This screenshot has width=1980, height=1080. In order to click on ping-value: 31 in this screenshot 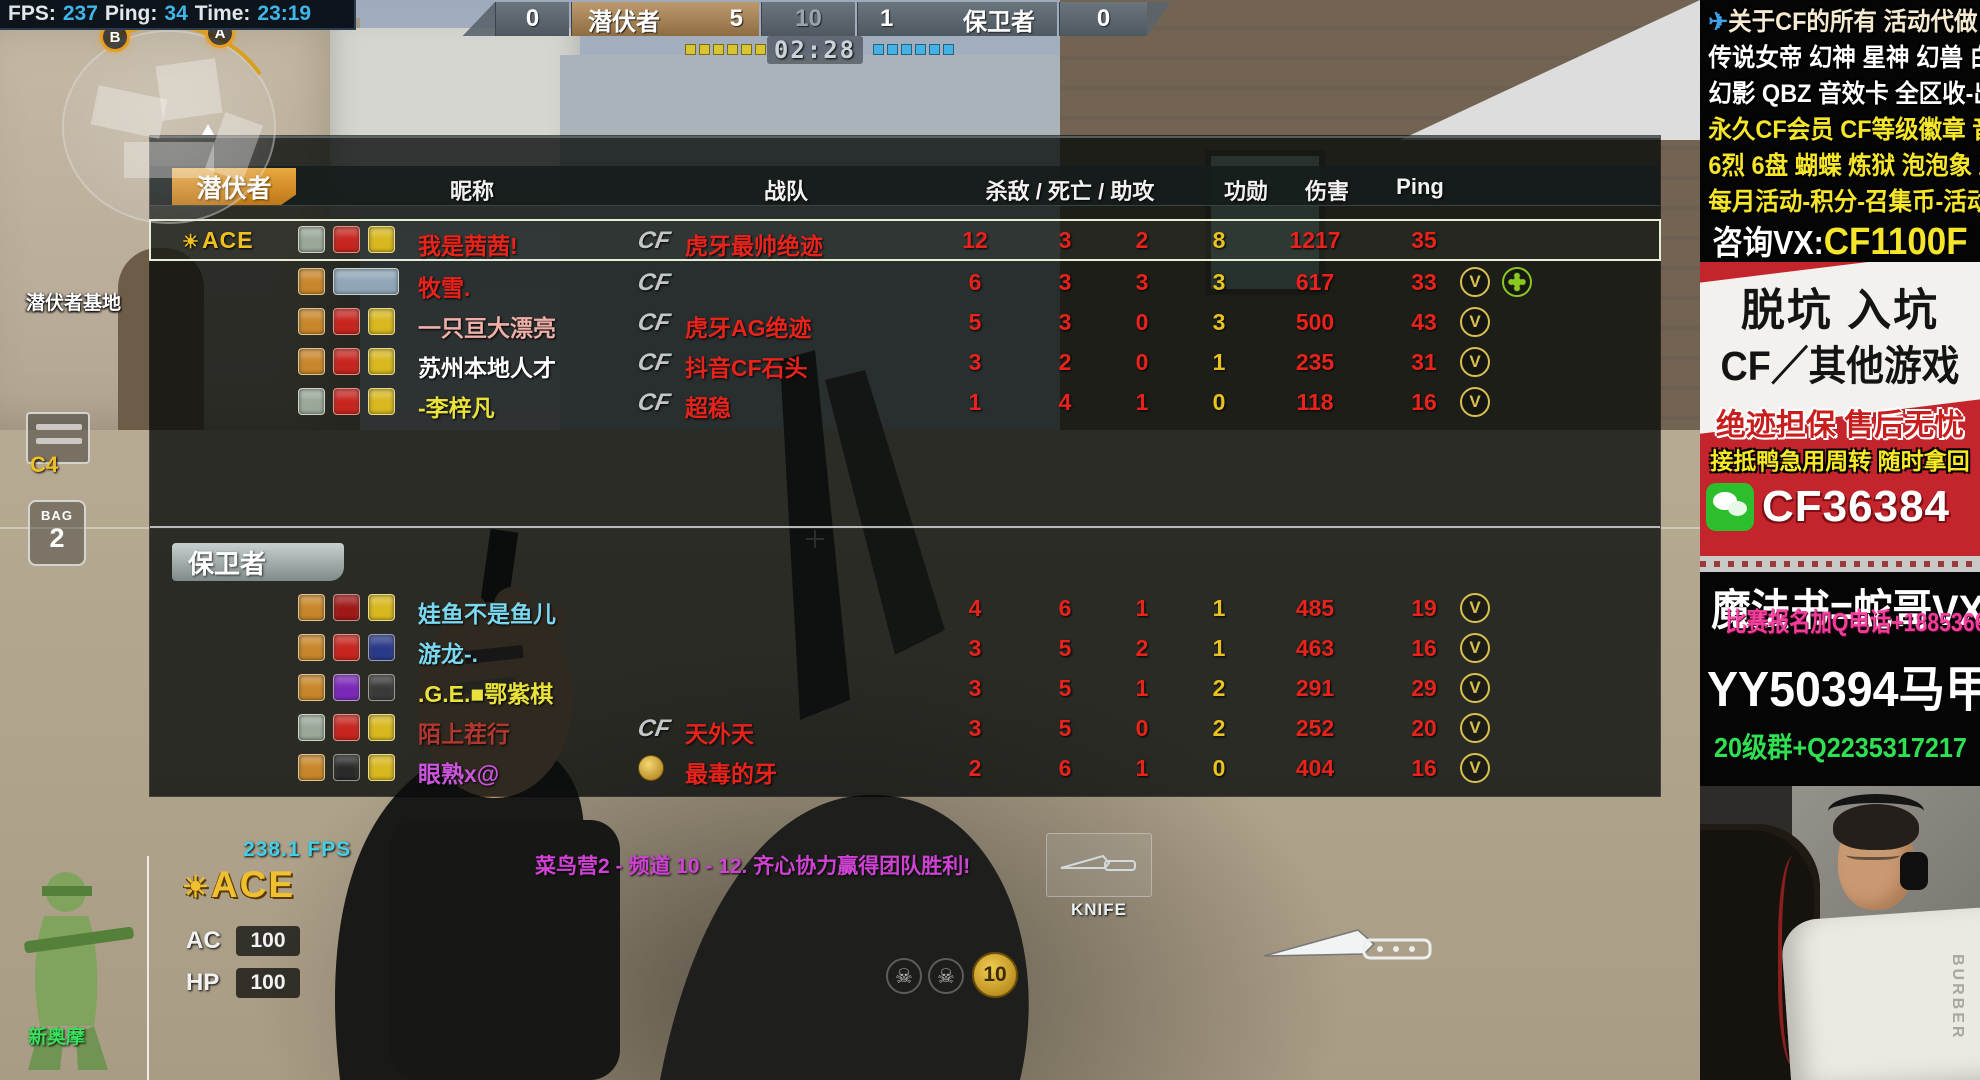, I will do `click(1424, 362)`.